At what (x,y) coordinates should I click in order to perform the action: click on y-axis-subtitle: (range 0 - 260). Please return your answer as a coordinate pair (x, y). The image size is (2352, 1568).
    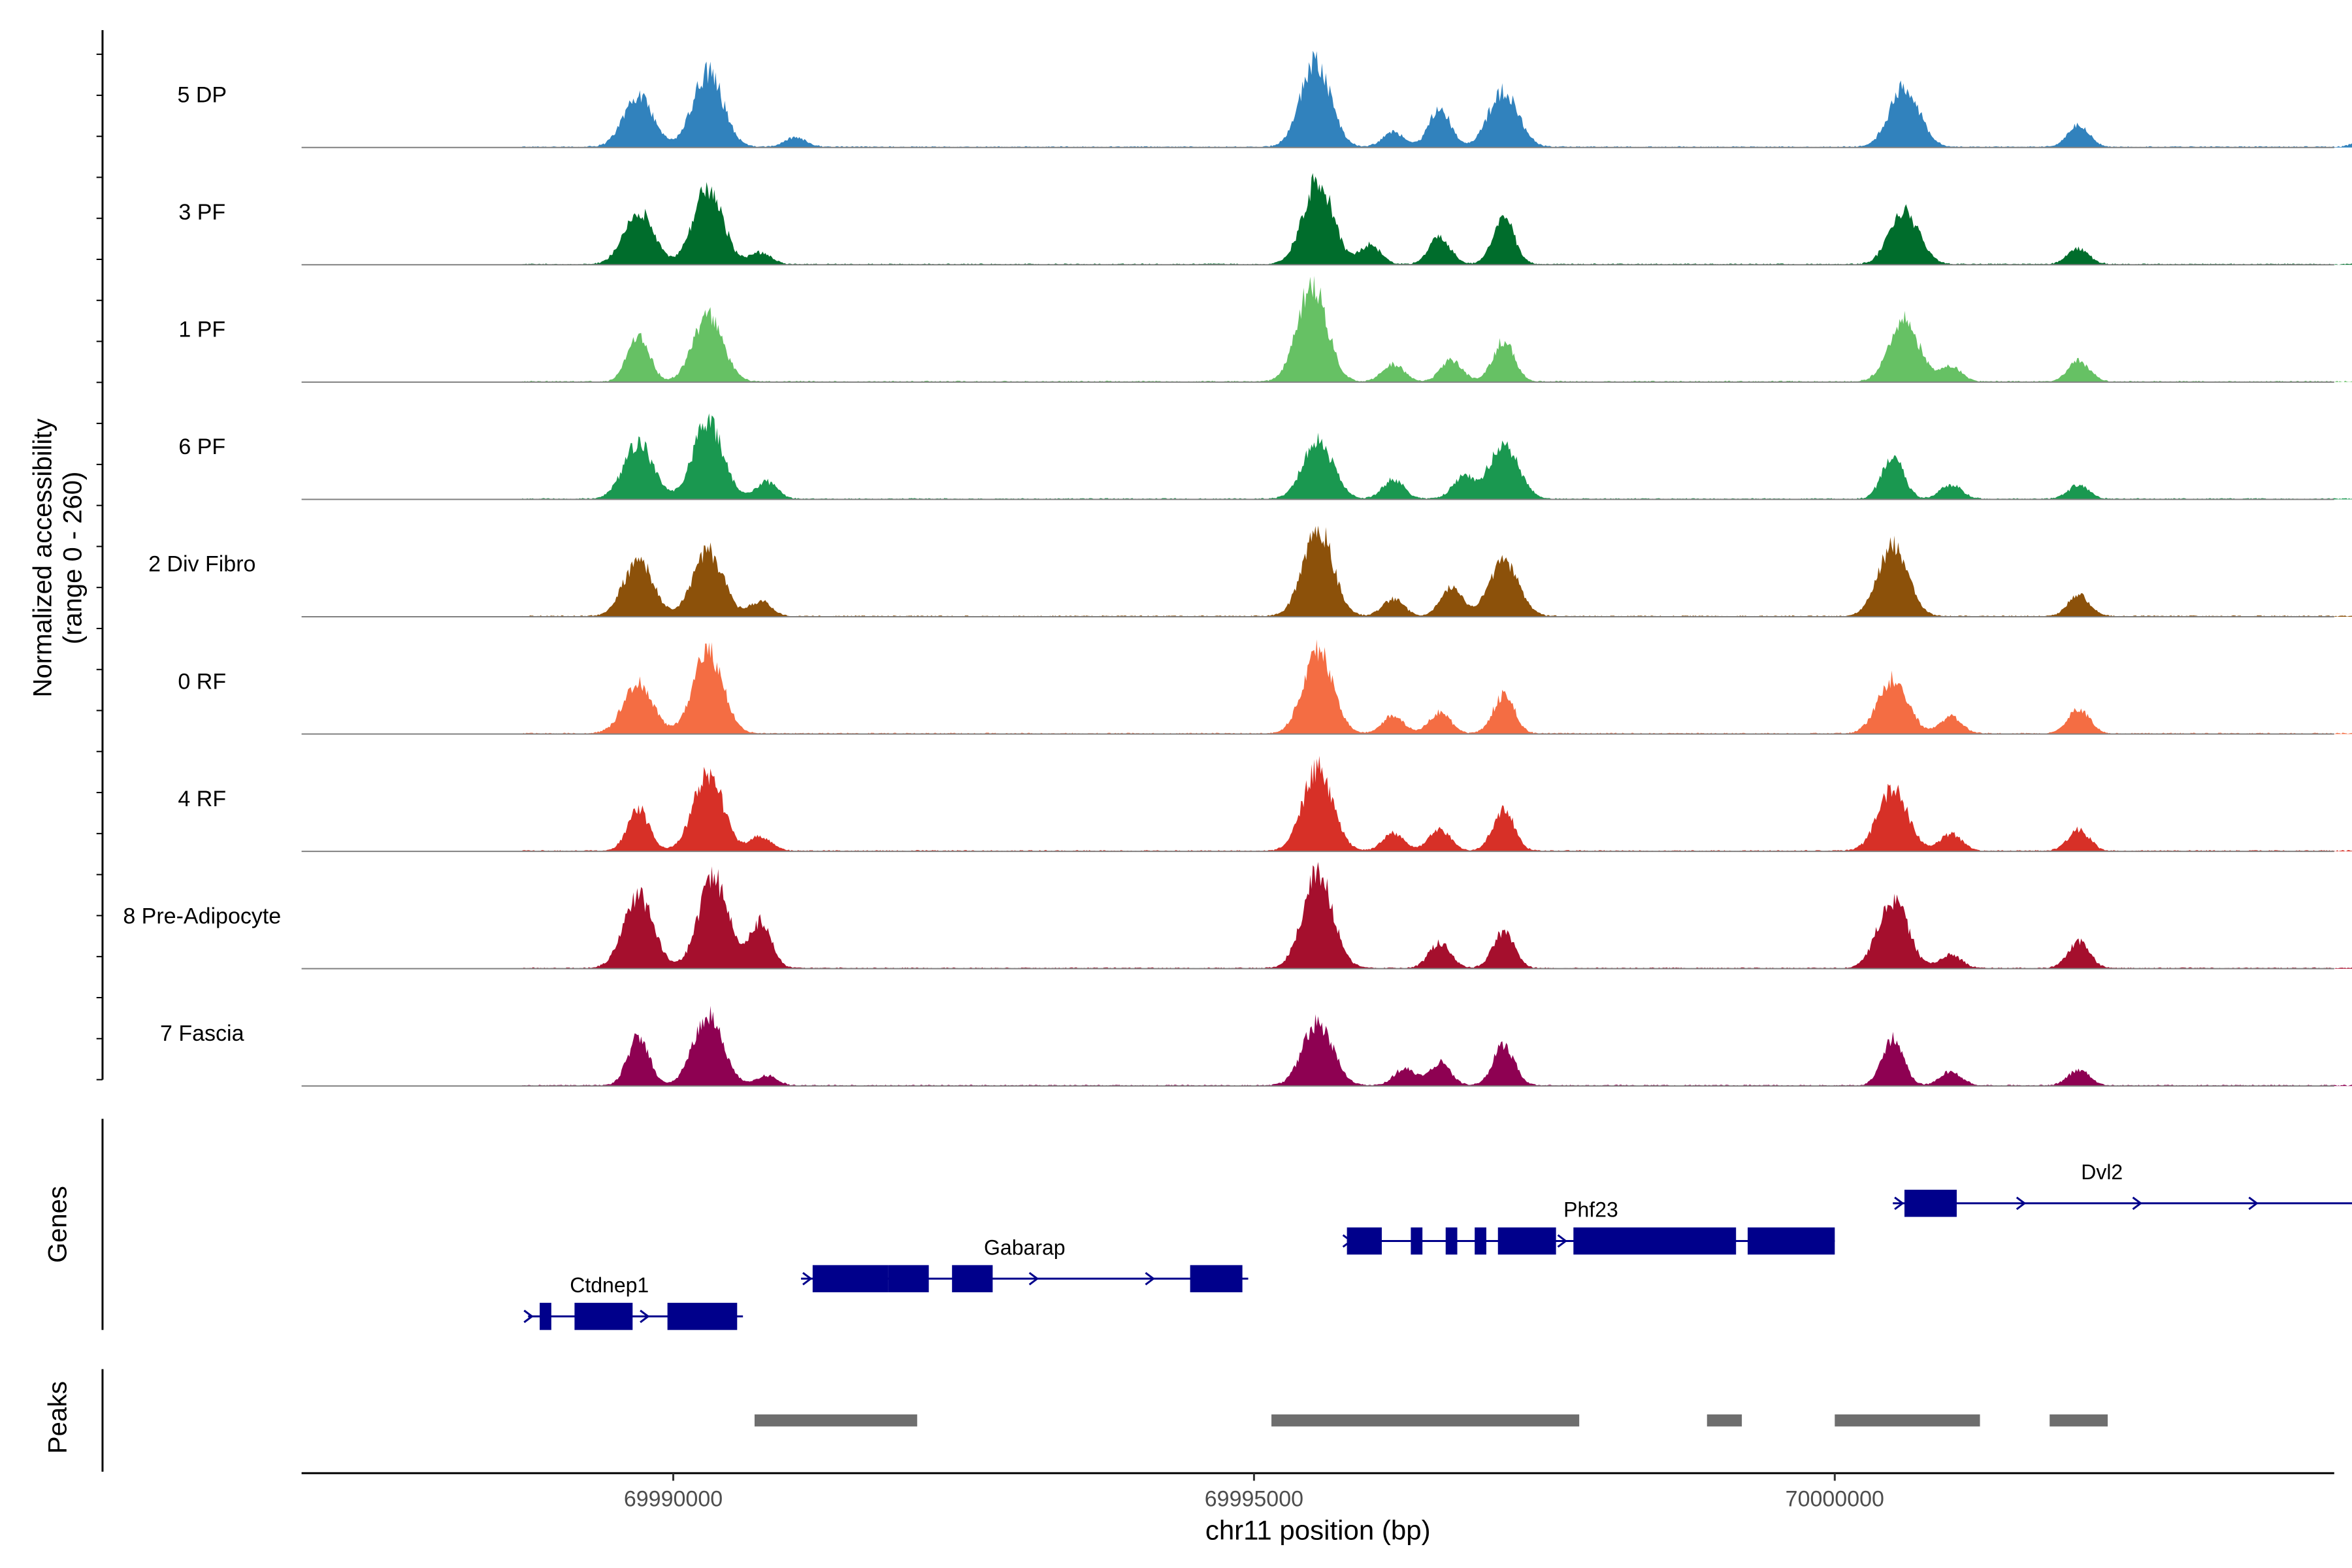
    Looking at the image, I should click on (73, 558).